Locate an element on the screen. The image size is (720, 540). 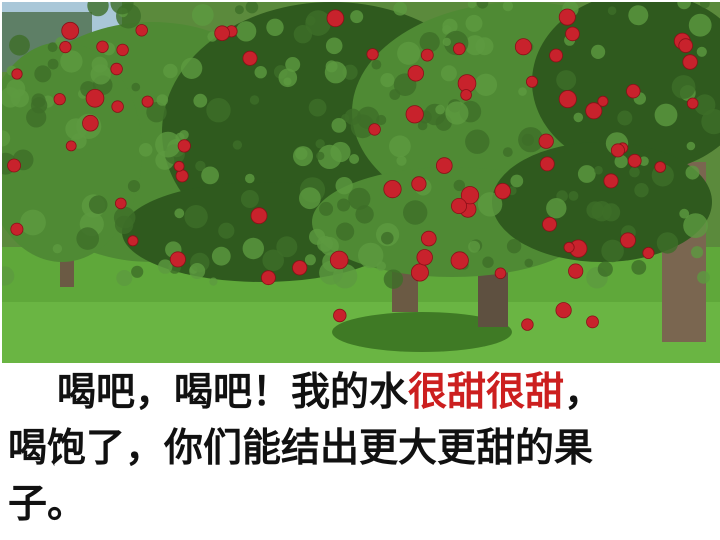
caption-line-1: 喝吧，喝吧！我的水很甜很甜， is located at coordinates (364, 393).